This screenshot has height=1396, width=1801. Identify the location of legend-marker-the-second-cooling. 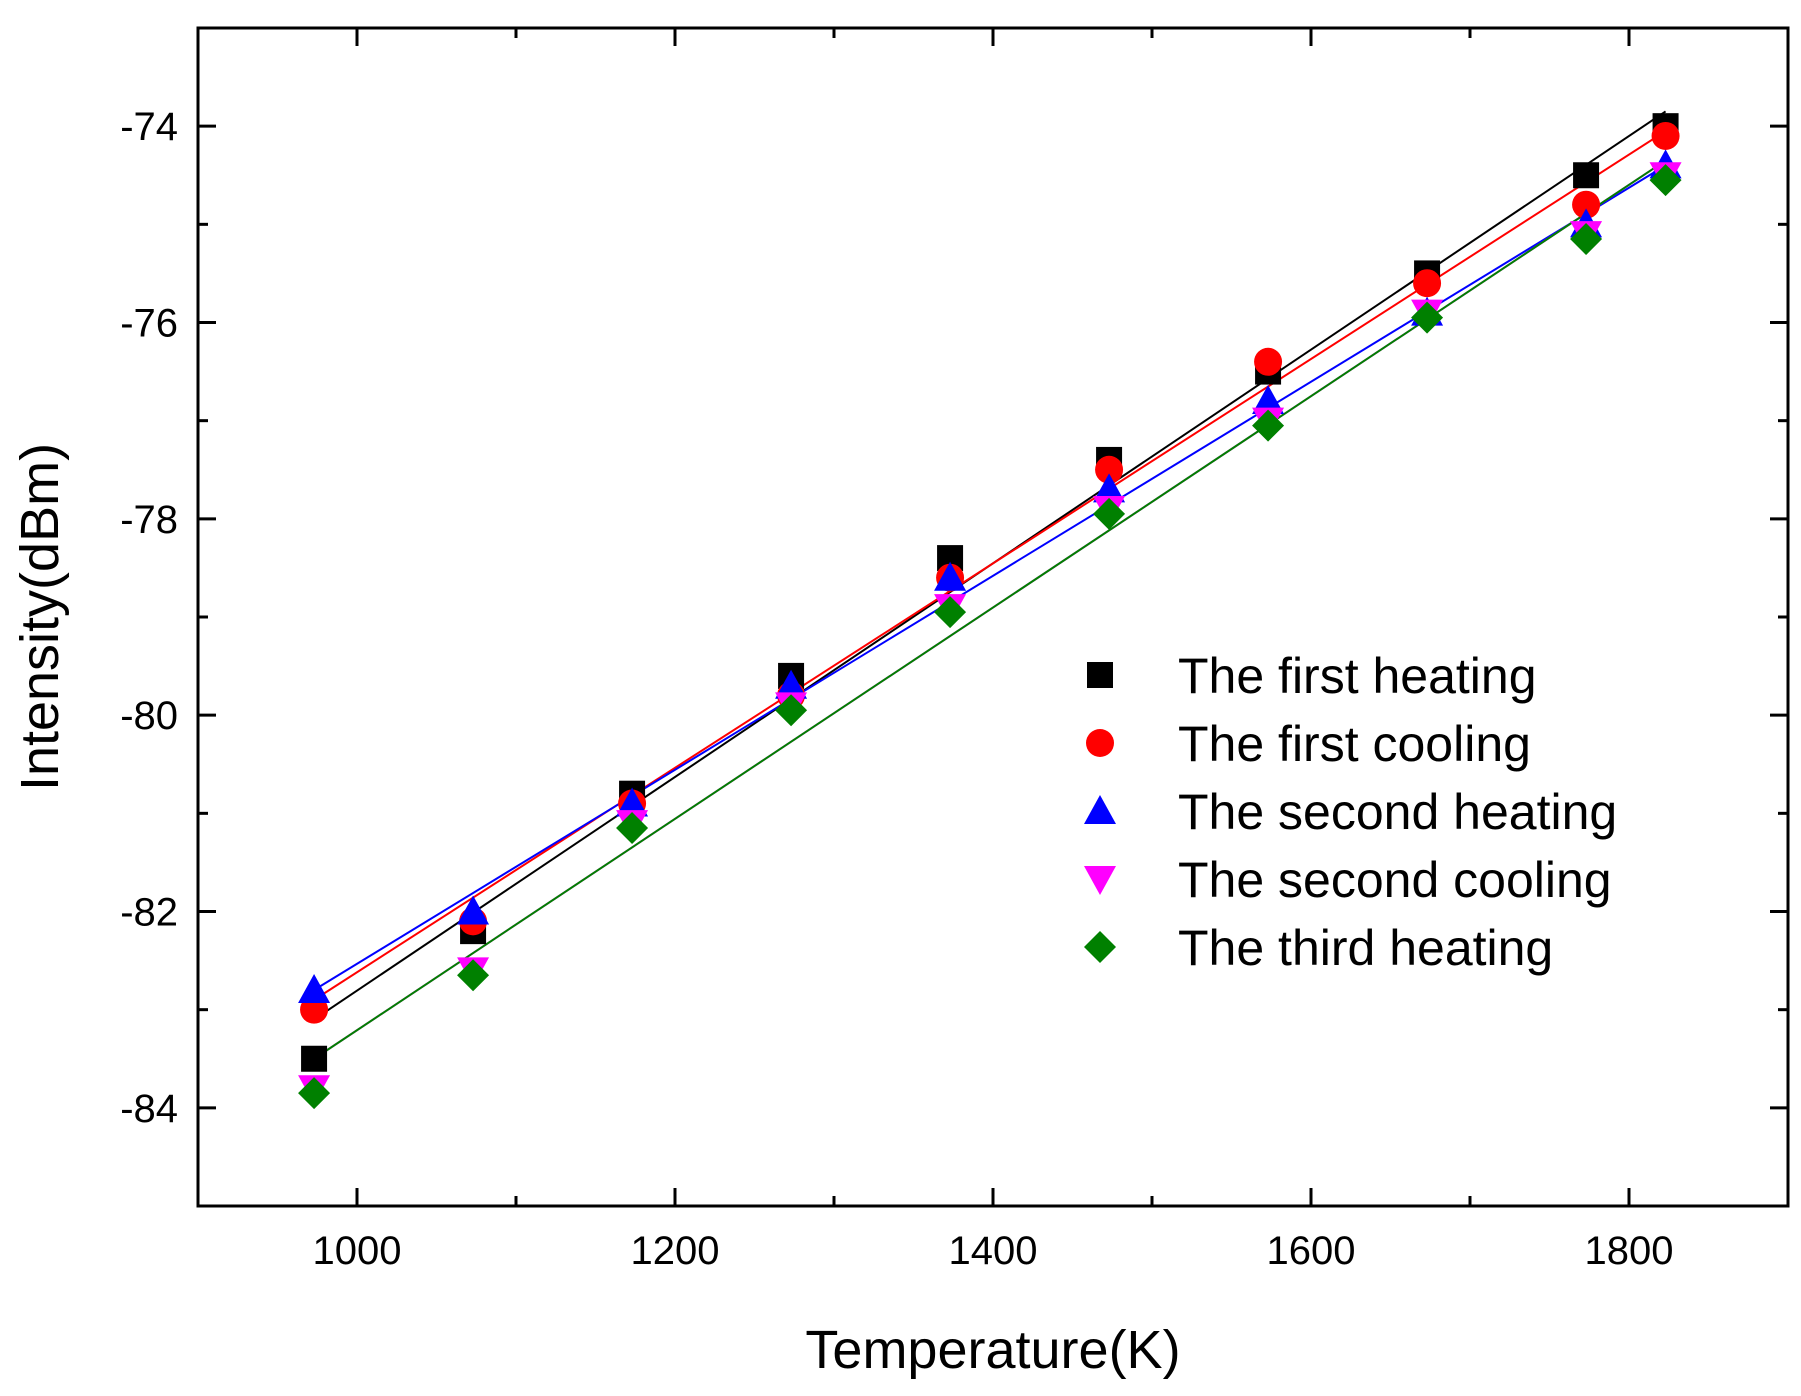
(1100, 880).